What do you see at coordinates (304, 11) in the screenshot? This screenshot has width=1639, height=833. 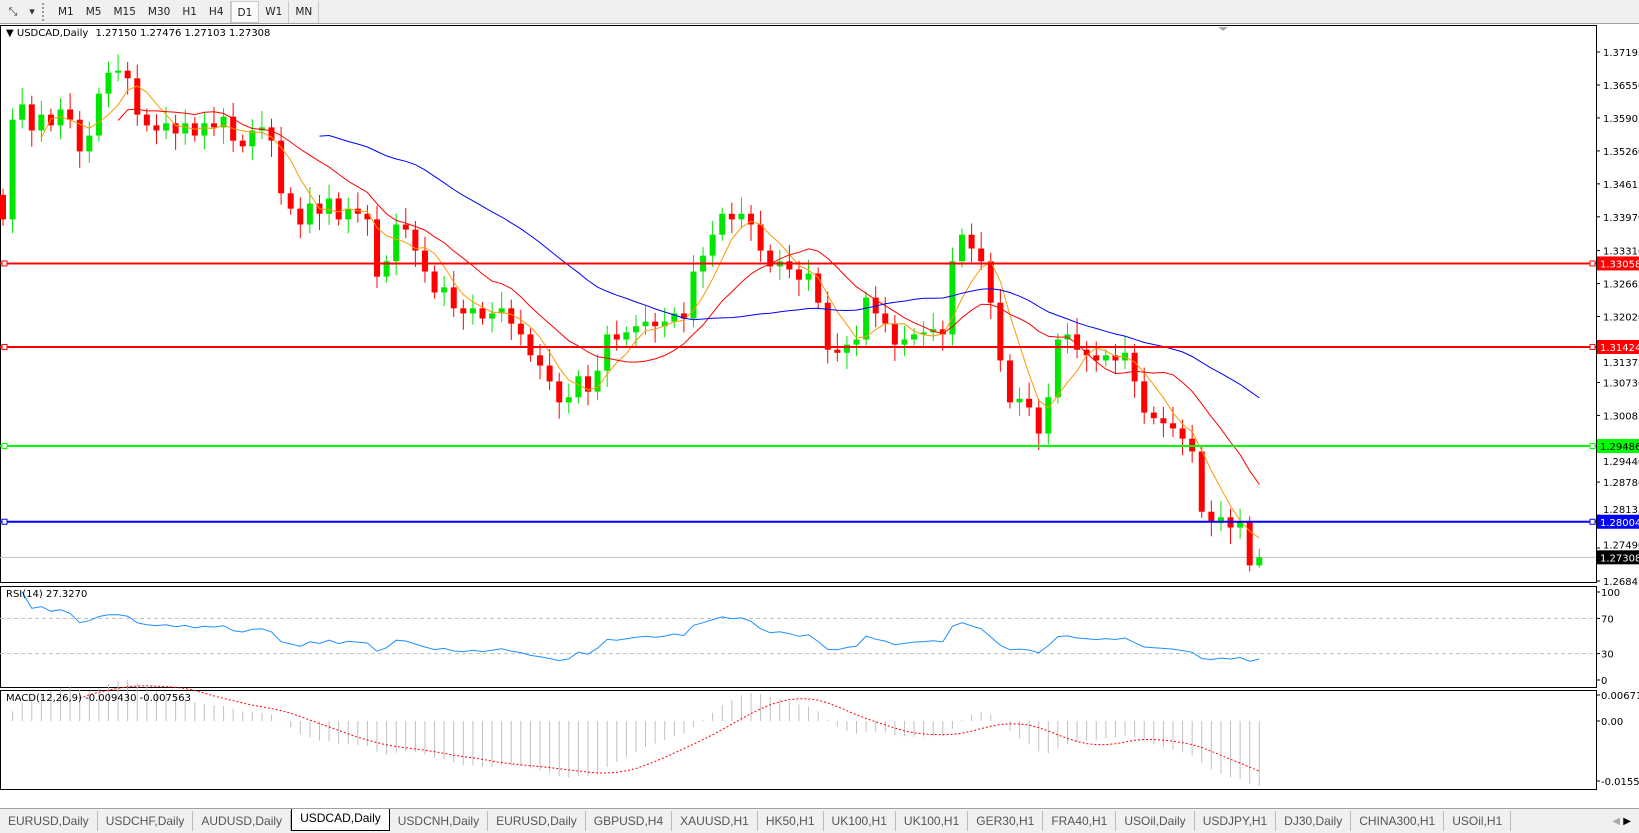 I see `timeframe-mn: MN` at bounding box center [304, 11].